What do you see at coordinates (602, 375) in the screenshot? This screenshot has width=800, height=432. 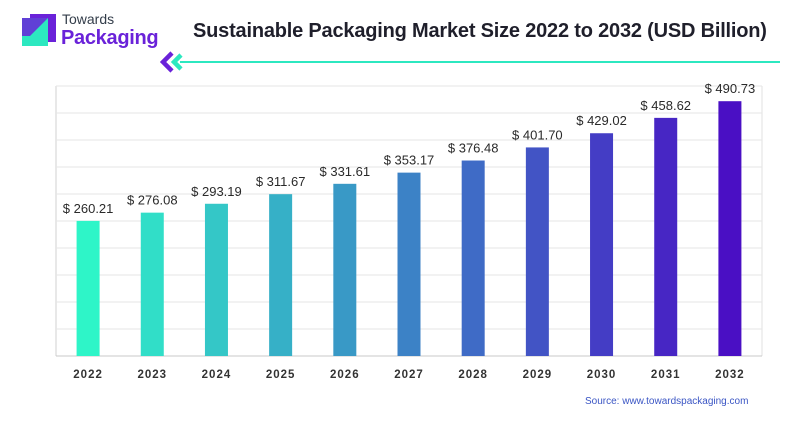 I see `x-tick-label-2030: 2030` at bounding box center [602, 375].